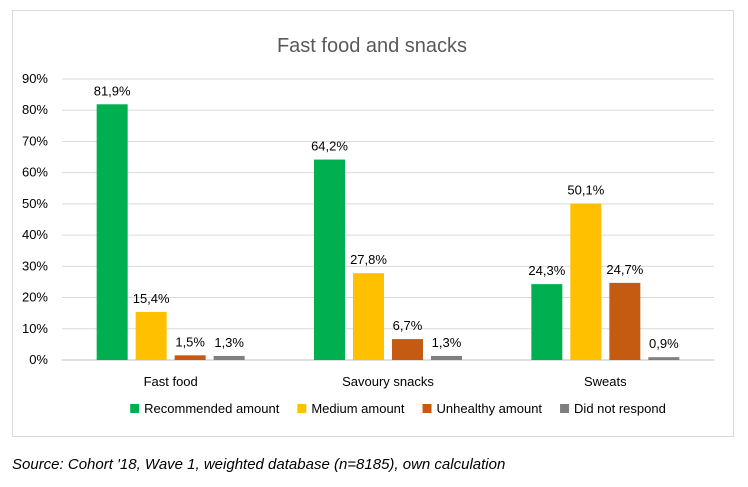 This screenshot has width=748, height=487. Describe the element at coordinates (329, 146) in the screenshot. I see `data-label: 64,2%` at that location.